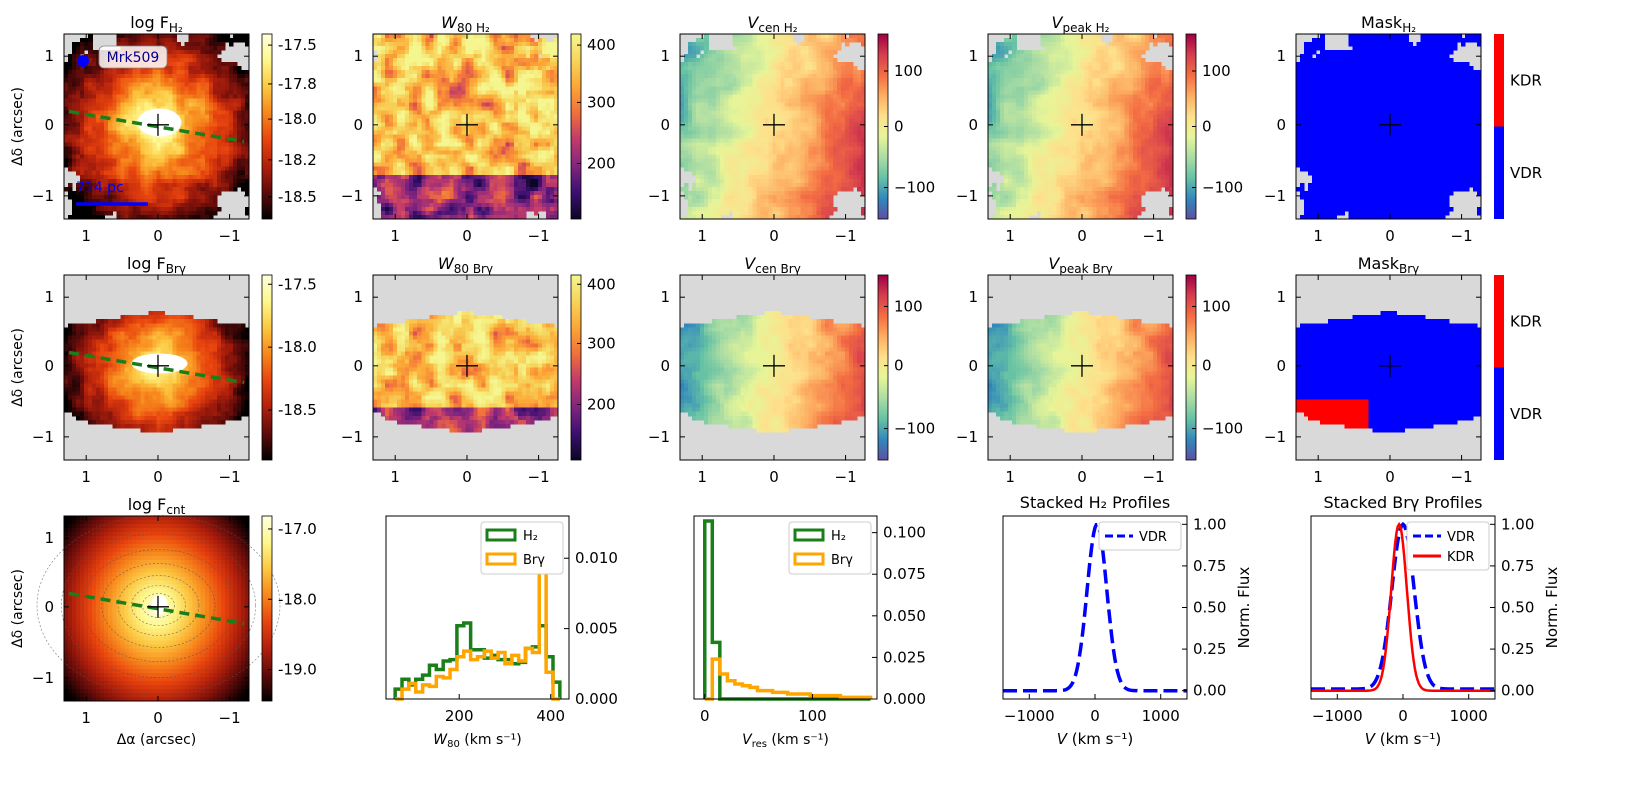  What do you see at coordinates (1388, 24) in the screenshot?
I see `panel-title-mask_h2: MaskH₂` at bounding box center [1388, 24].